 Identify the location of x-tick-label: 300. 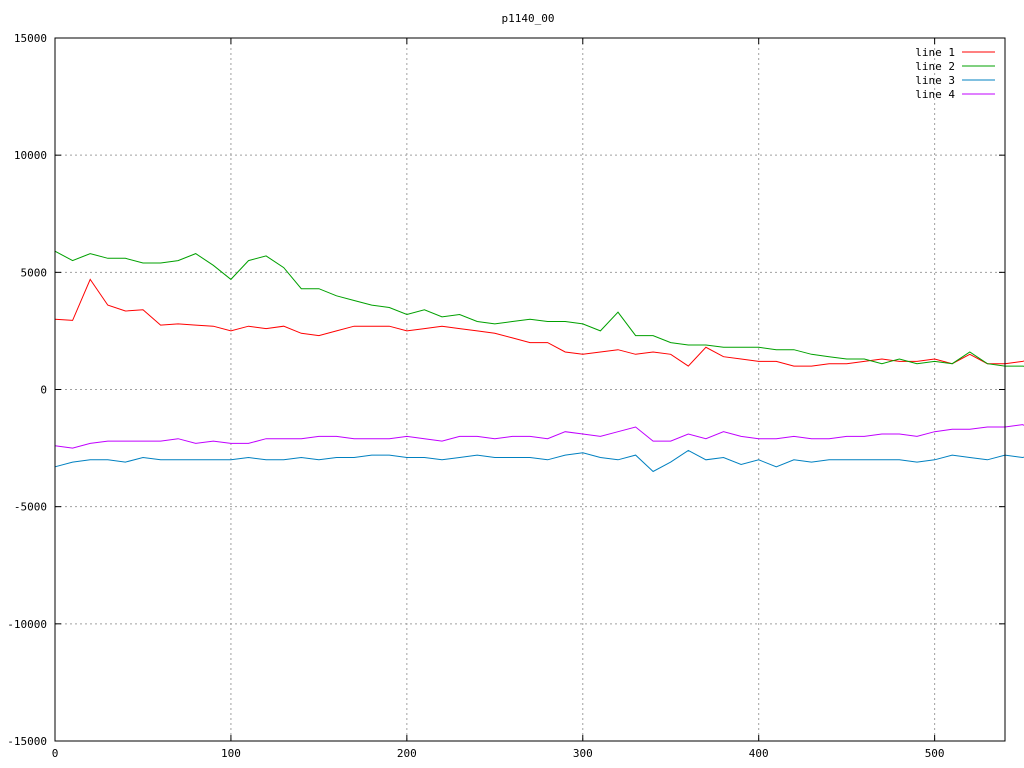
(583, 753).